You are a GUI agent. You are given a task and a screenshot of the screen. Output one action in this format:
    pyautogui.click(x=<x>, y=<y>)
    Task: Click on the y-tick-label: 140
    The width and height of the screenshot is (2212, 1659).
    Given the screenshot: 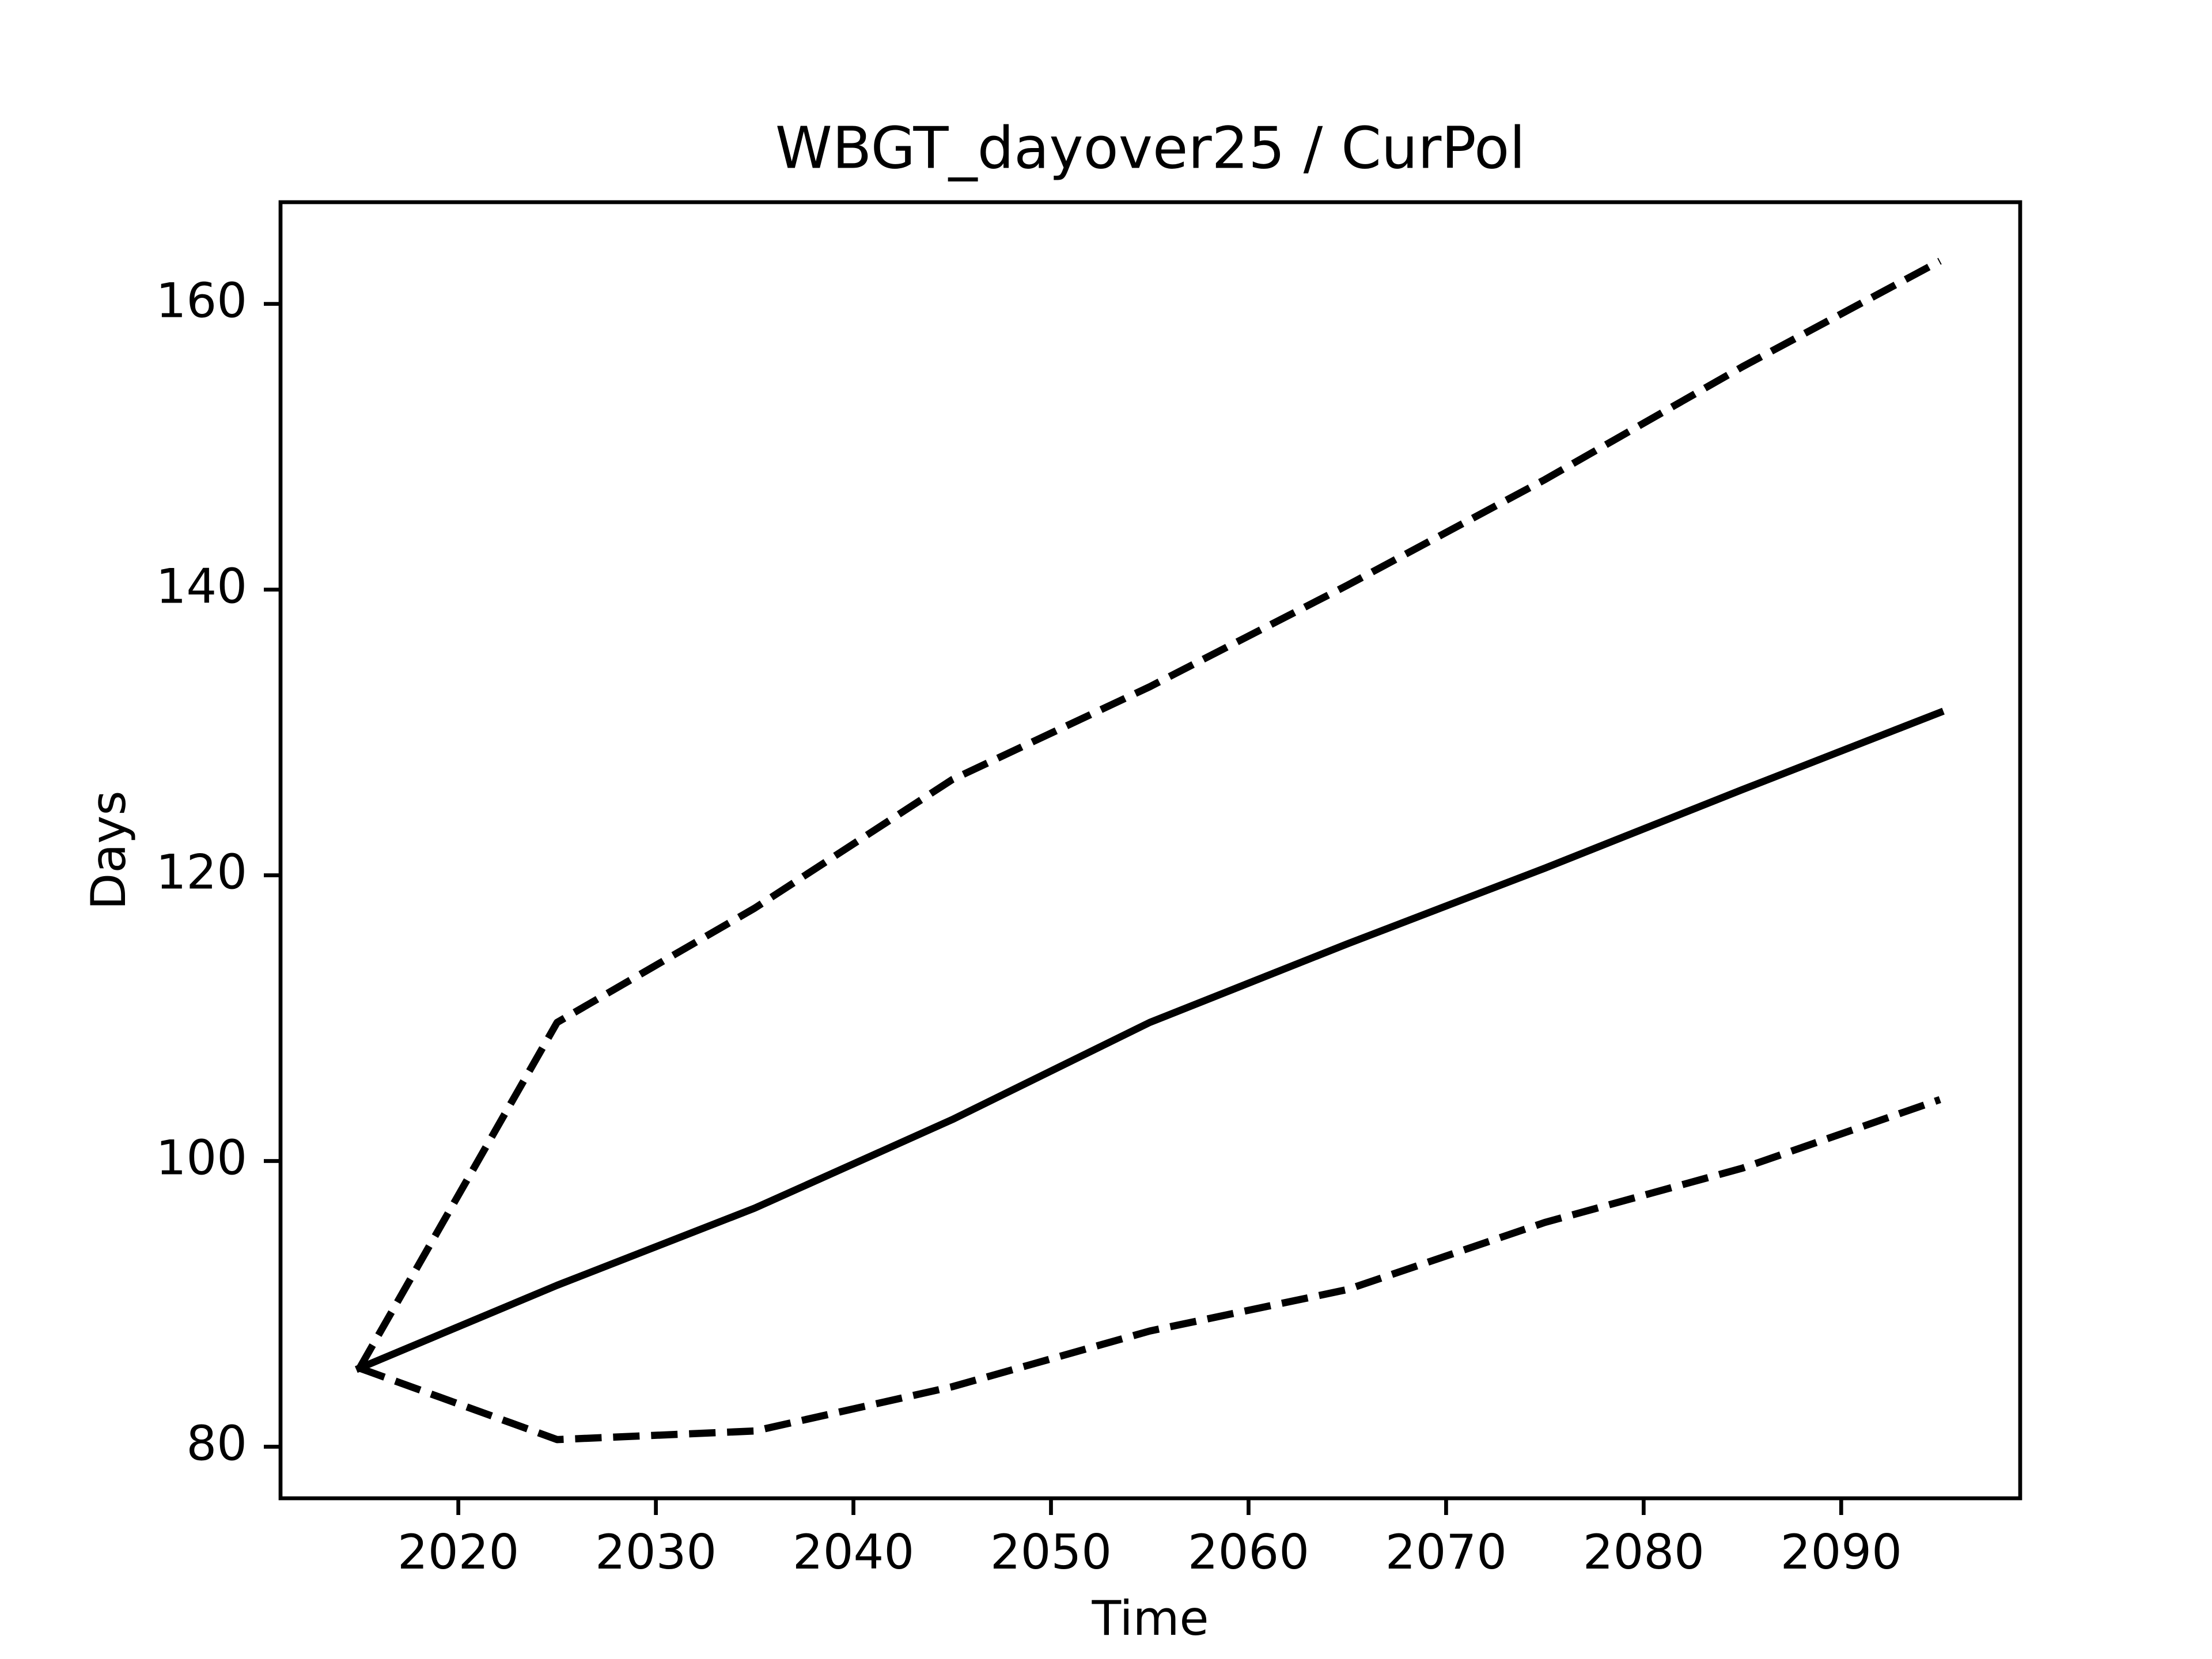 What is the action you would take?
    pyautogui.click(x=201, y=586)
    